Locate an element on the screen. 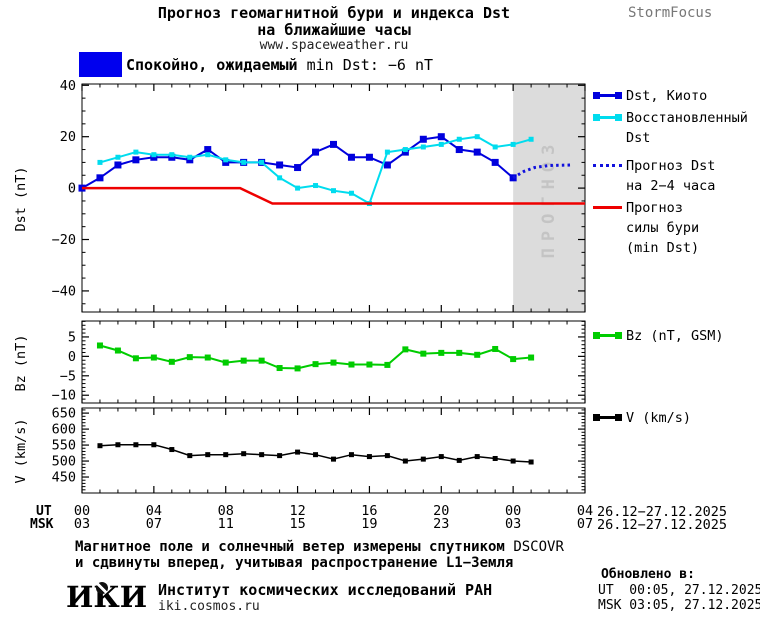  brand-label: StormFocus is located at coordinates (670, 13).